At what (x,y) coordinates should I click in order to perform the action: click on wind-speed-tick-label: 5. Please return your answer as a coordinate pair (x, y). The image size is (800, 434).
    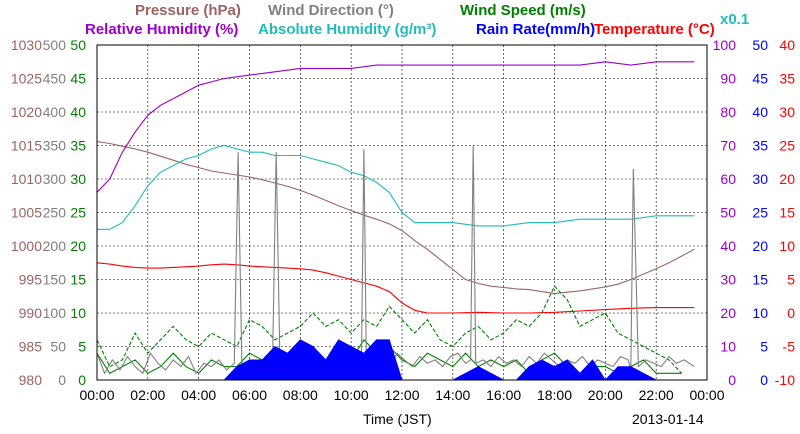
    Looking at the image, I should click on (82, 347).